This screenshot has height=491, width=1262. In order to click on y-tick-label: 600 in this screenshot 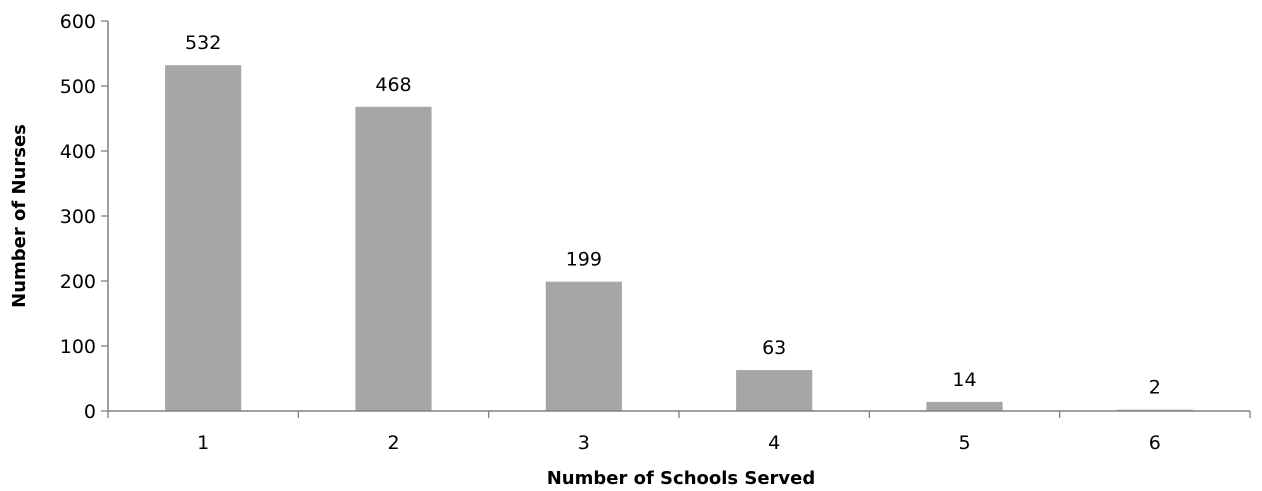, I will do `click(78, 22)`.